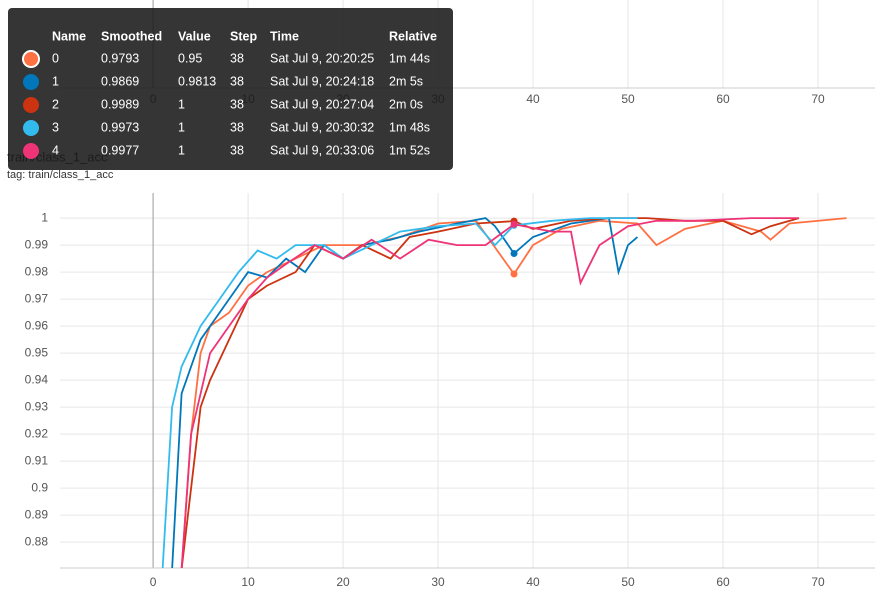 This screenshot has width=876, height=599. Describe the element at coordinates (322, 58) in the screenshot. I see `tooltip-cell: Sat Jul 9, 20:20:25` at that location.